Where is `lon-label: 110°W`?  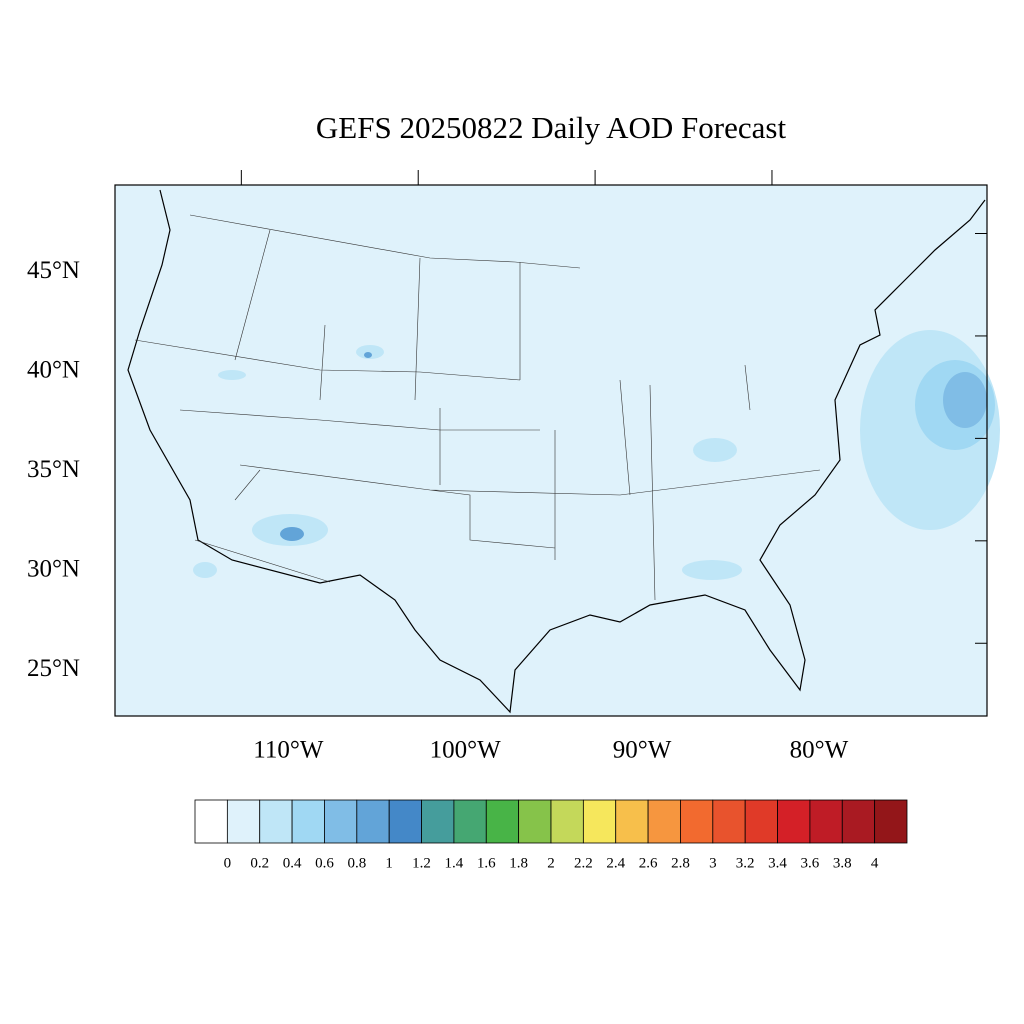
lon-label: 110°W is located at coordinates (288, 750).